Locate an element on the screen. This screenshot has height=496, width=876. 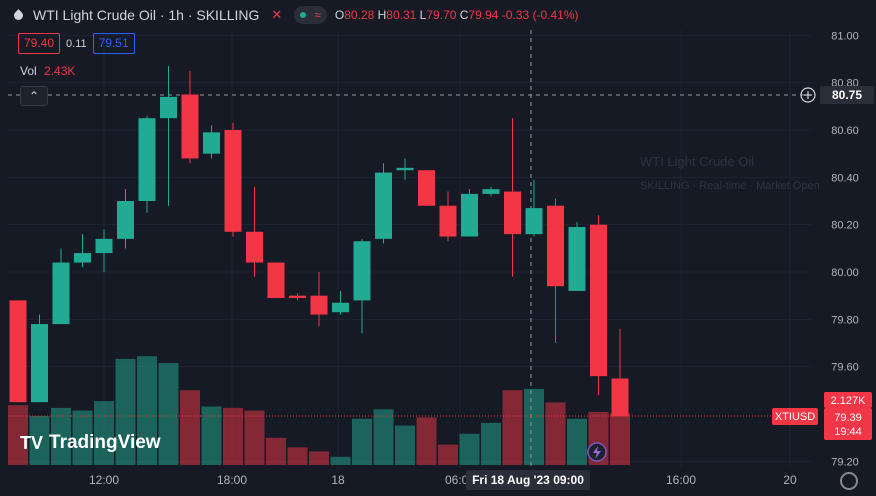
watermark-title: WTI Light Crude Oil is located at coordinates (697, 161).